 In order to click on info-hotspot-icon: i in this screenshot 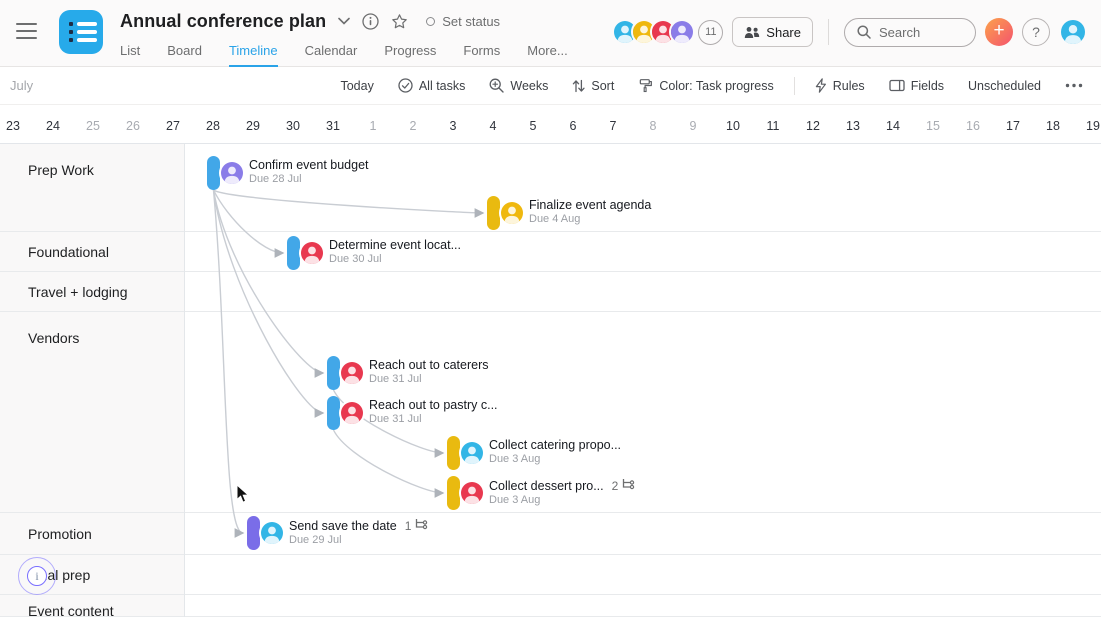, I will do `click(37, 576)`.